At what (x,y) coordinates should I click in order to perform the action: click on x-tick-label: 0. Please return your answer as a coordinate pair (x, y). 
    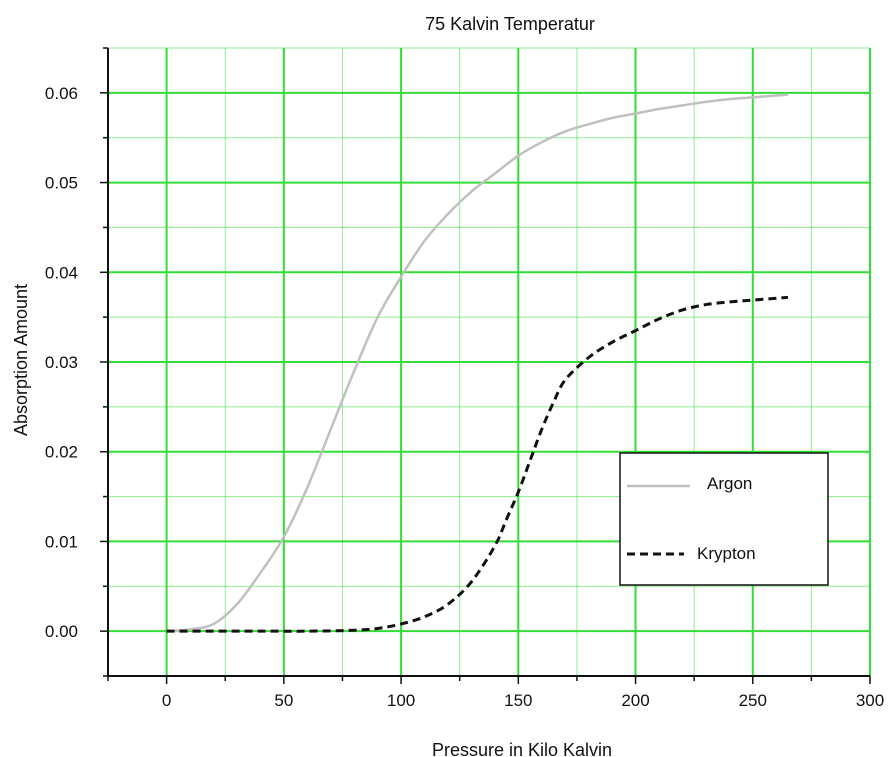
    Looking at the image, I should click on (166, 700).